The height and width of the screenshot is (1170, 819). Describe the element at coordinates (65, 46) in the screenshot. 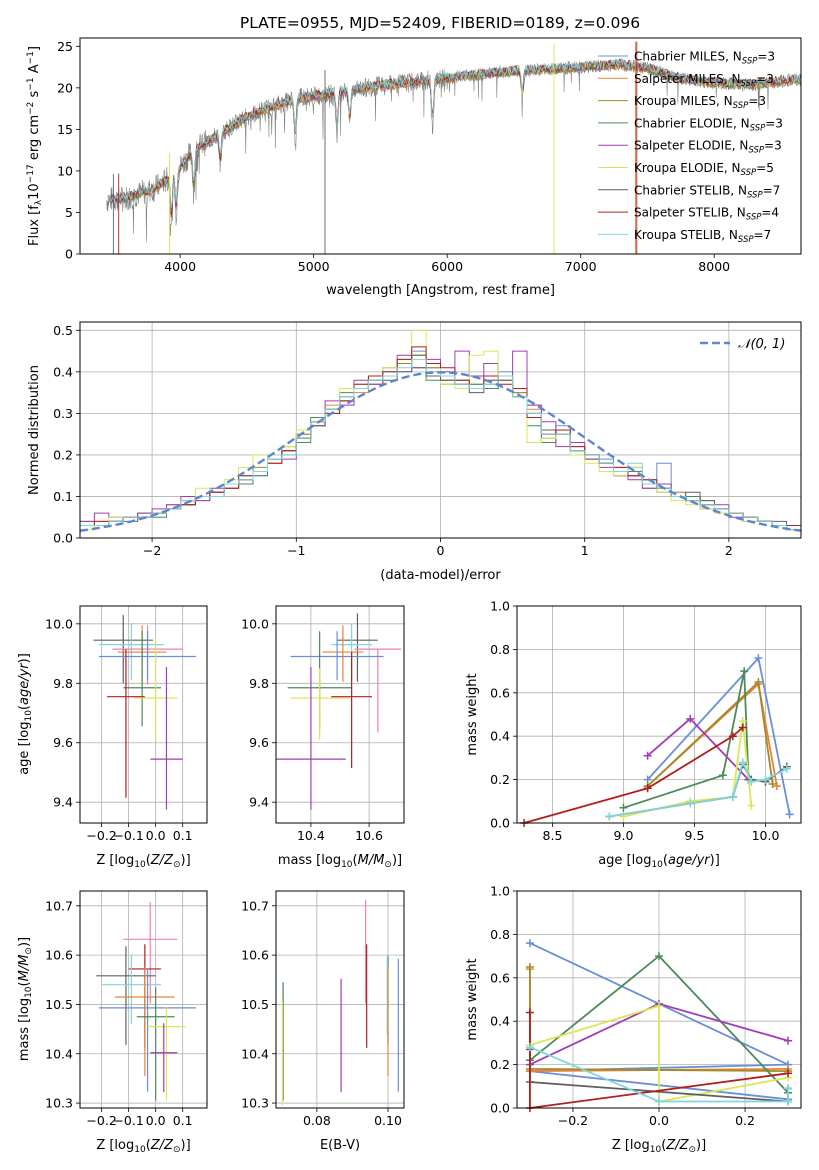

I see `y-tick-label: 25` at that location.